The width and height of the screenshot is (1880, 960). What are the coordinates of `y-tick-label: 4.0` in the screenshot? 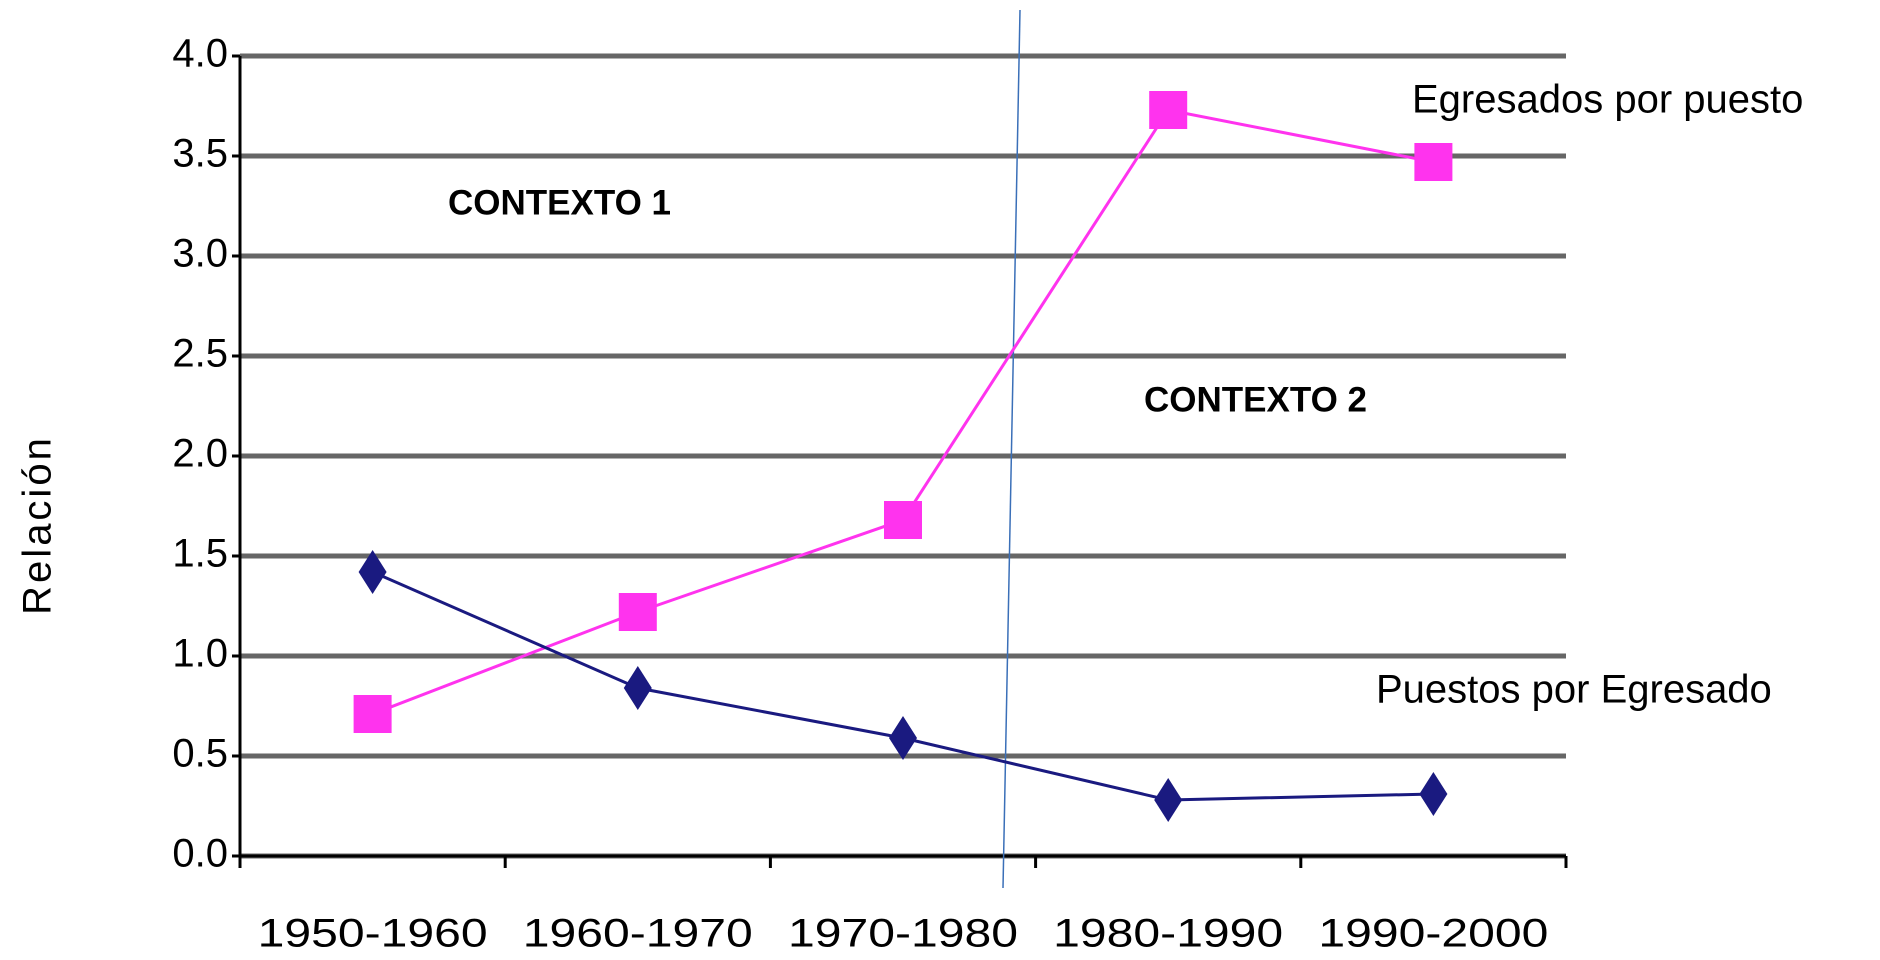 It's located at (200, 54).